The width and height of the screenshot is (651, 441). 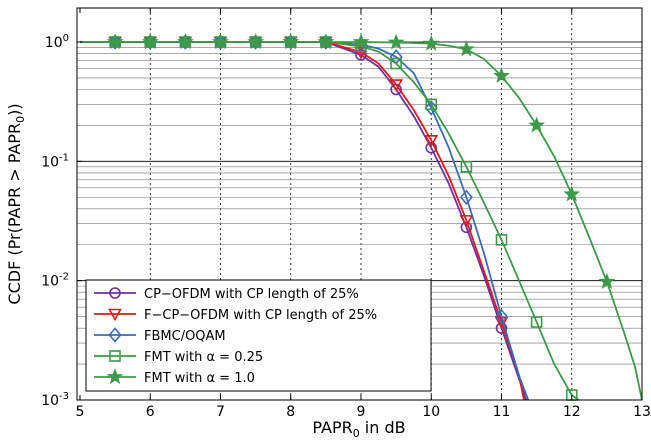 What do you see at coordinates (383, 427) in the screenshot?
I see `x-axis-title-rest: in dB` at bounding box center [383, 427].